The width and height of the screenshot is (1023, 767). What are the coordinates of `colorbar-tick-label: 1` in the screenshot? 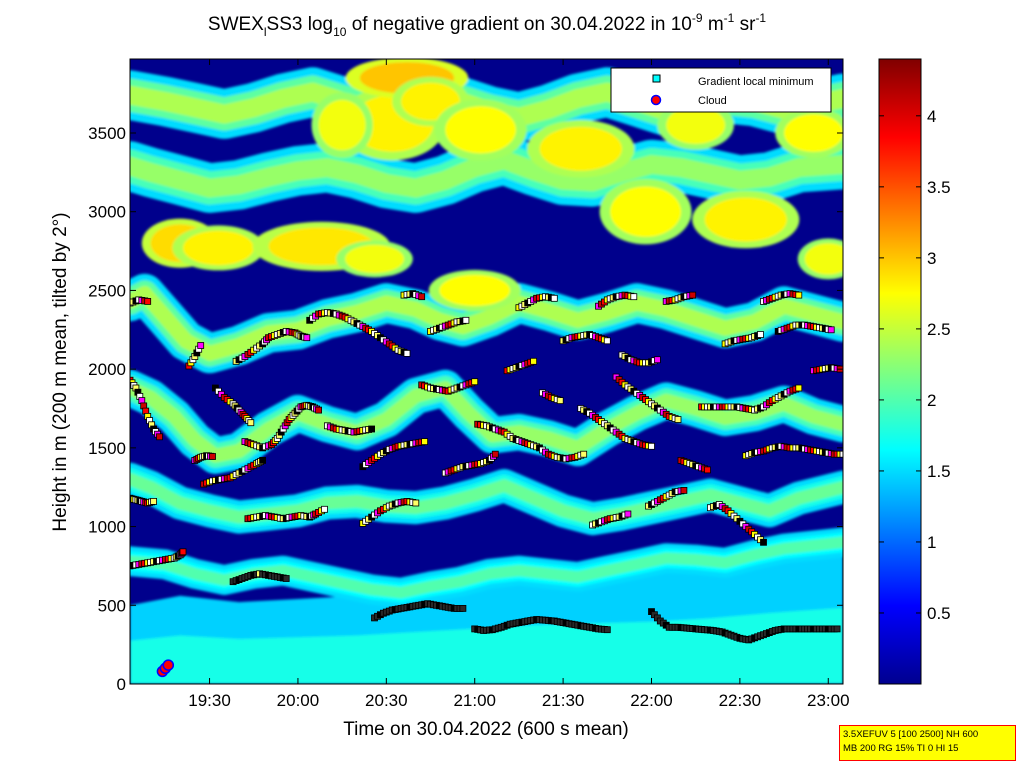 It's located at (931, 542).